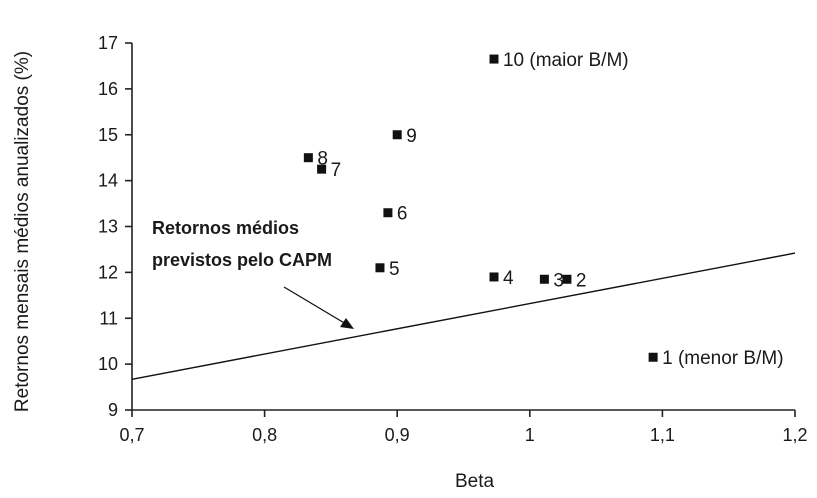 The height and width of the screenshot is (498, 817). Describe the element at coordinates (566, 60) in the screenshot. I see `point-label: 10 (maior B/M)` at that location.